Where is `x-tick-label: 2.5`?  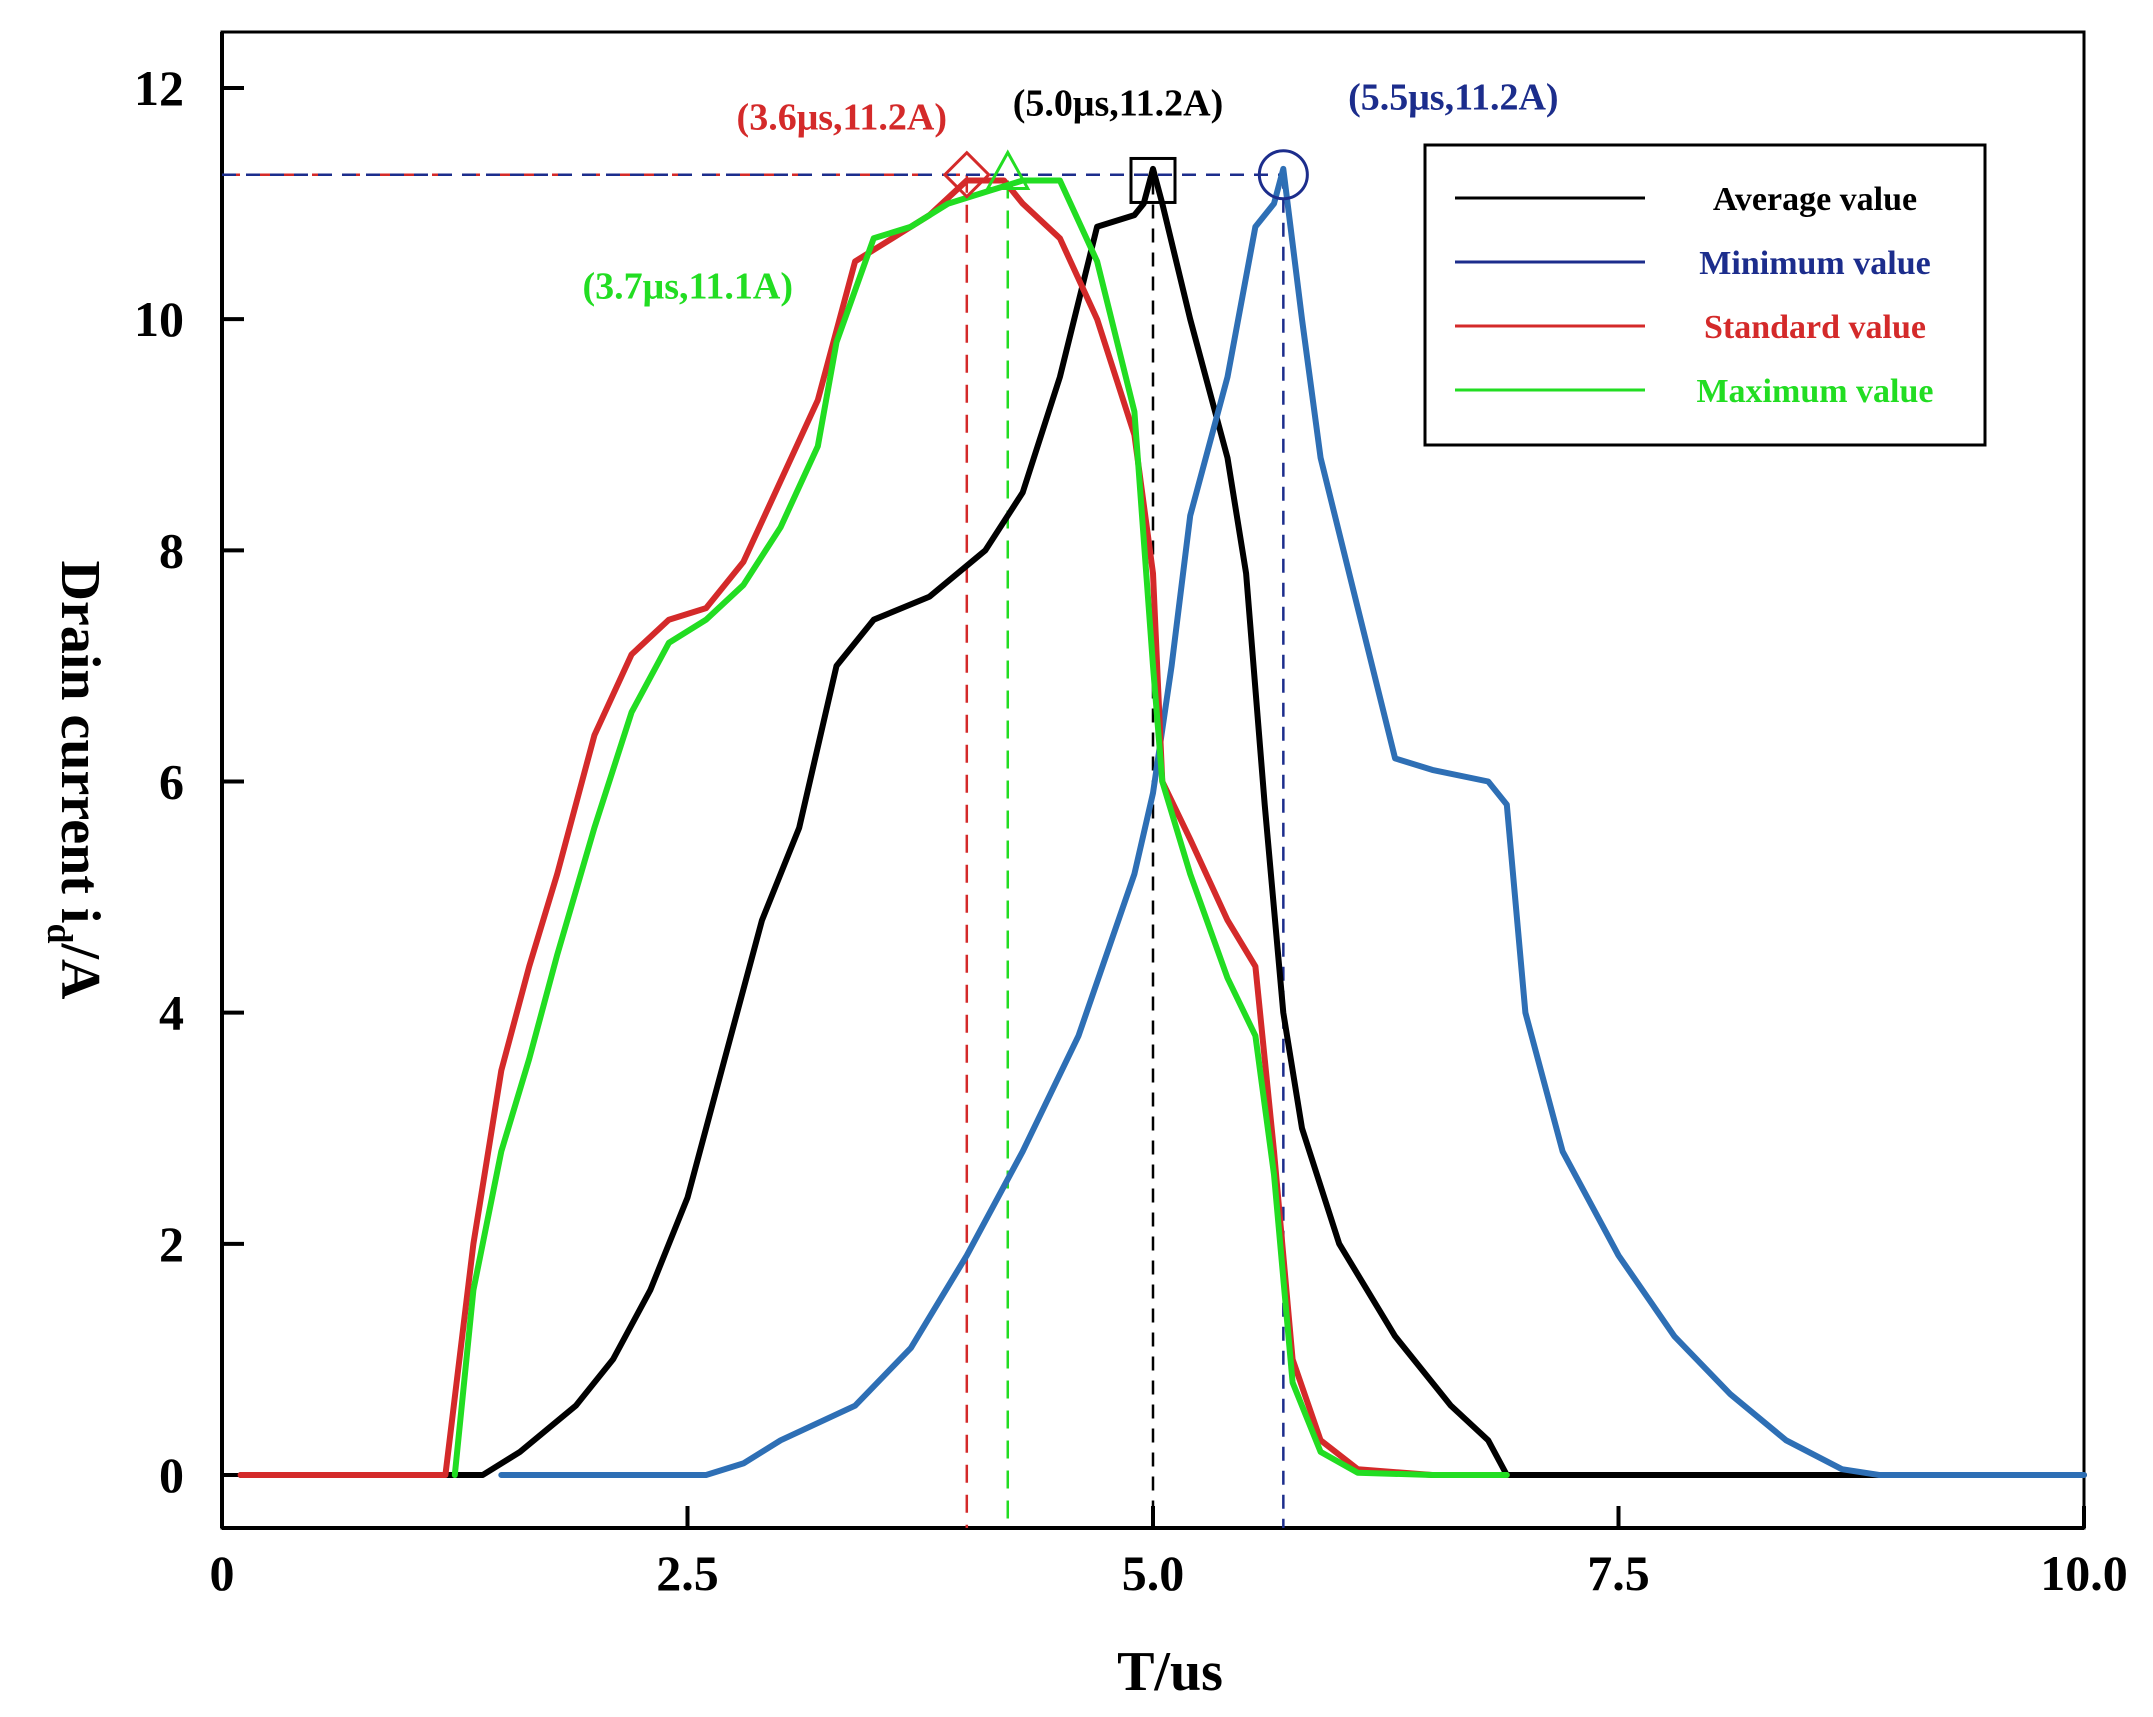
x-tick-label: 2.5 is located at coordinates (687, 1573).